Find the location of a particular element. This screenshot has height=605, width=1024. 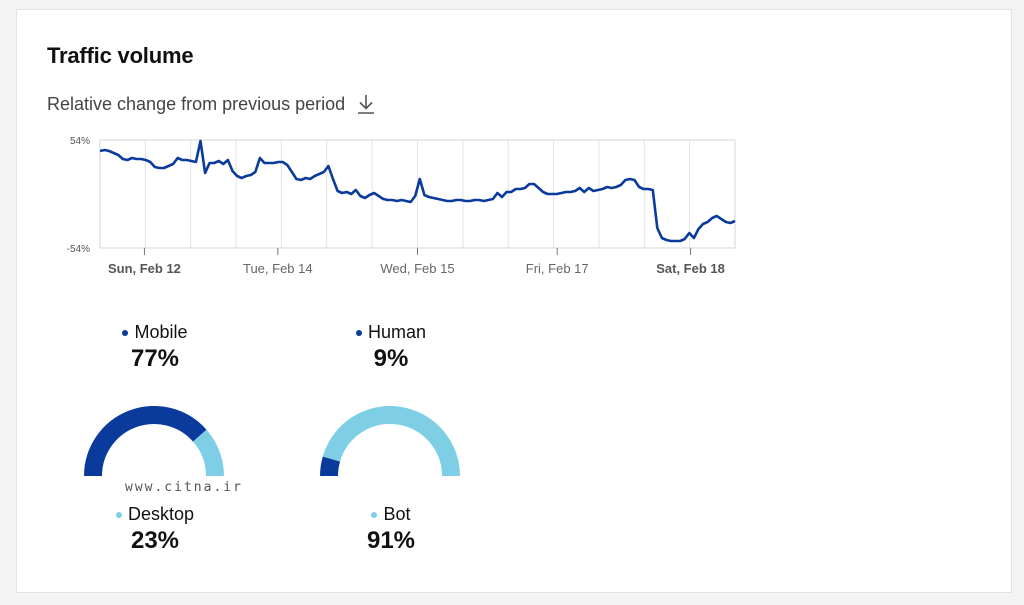

mobile-metric: Mobile 77% is located at coordinates (155, 347).